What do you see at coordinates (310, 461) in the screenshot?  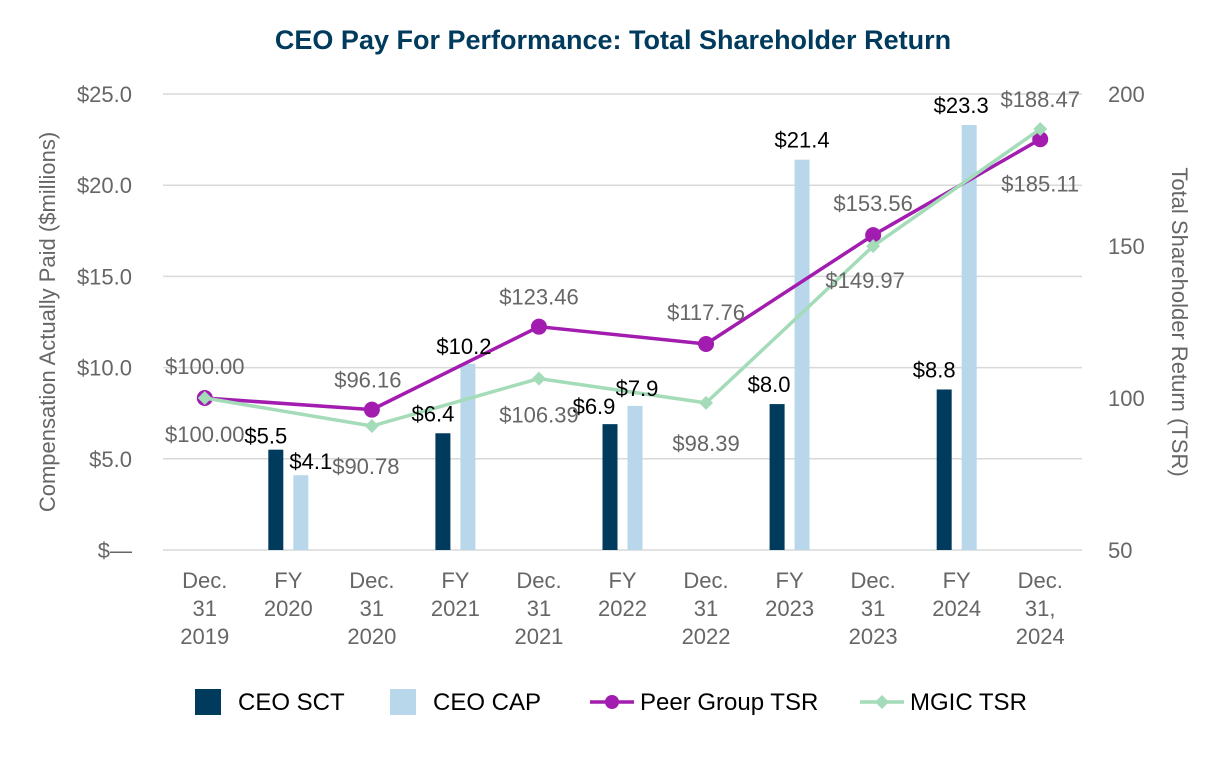 I see `bar-label: $4.1` at bounding box center [310, 461].